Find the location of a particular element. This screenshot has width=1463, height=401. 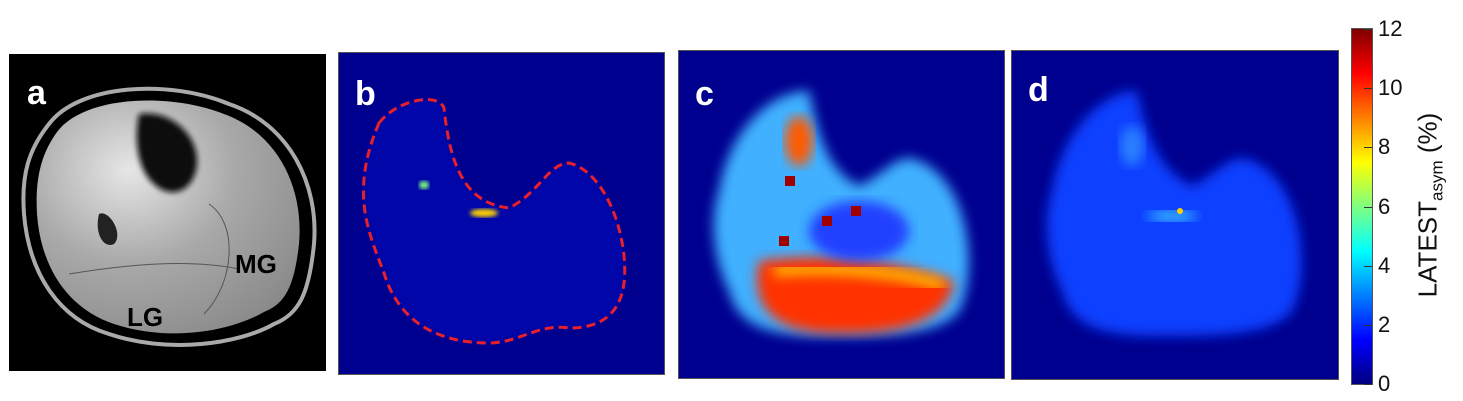

colorbar-title-unit: (%) is located at coordinates (1427, 133).